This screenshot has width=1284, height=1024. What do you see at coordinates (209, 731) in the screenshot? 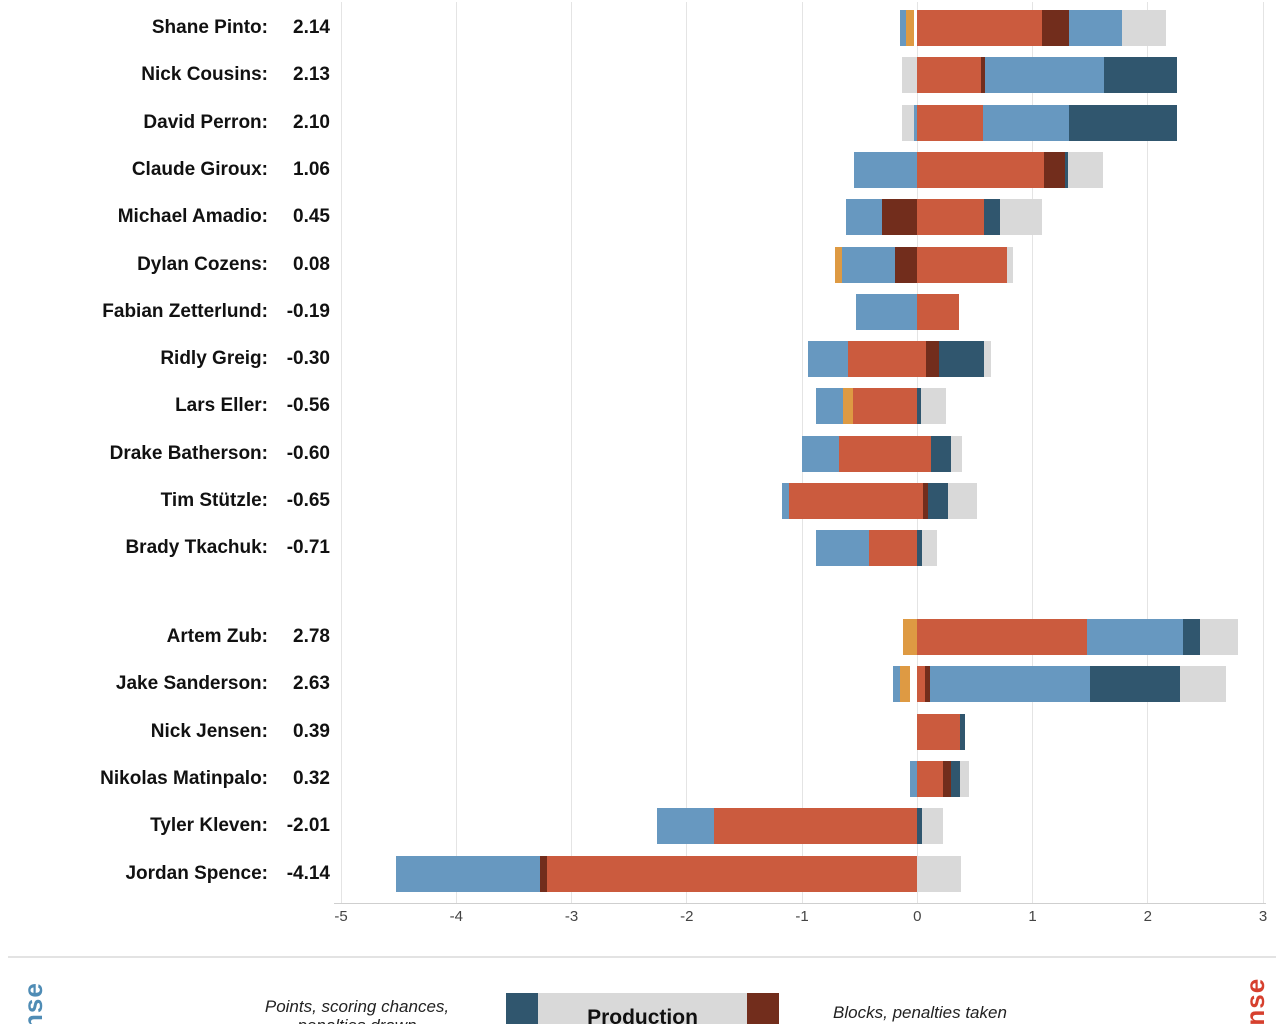
I see `player-name-label: Nick Jensen:` at bounding box center [209, 731].